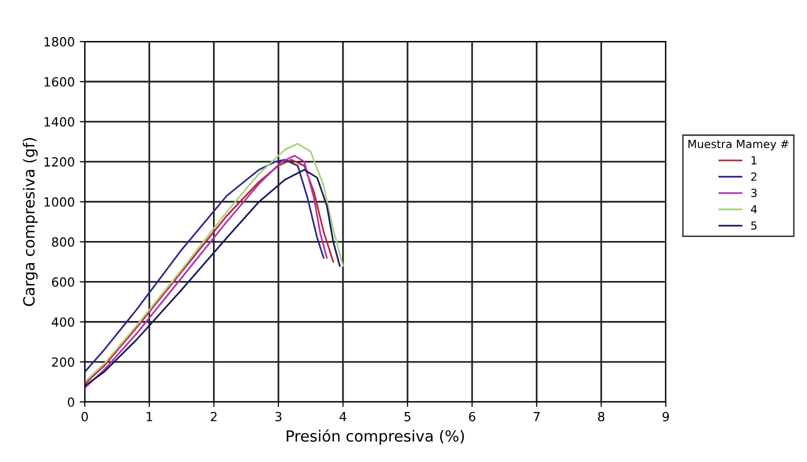 This screenshot has width=807, height=462. What do you see at coordinates (213, 417) in the screenshot?
I see `x-tick-label: 2` at bounding box center [213, 417].